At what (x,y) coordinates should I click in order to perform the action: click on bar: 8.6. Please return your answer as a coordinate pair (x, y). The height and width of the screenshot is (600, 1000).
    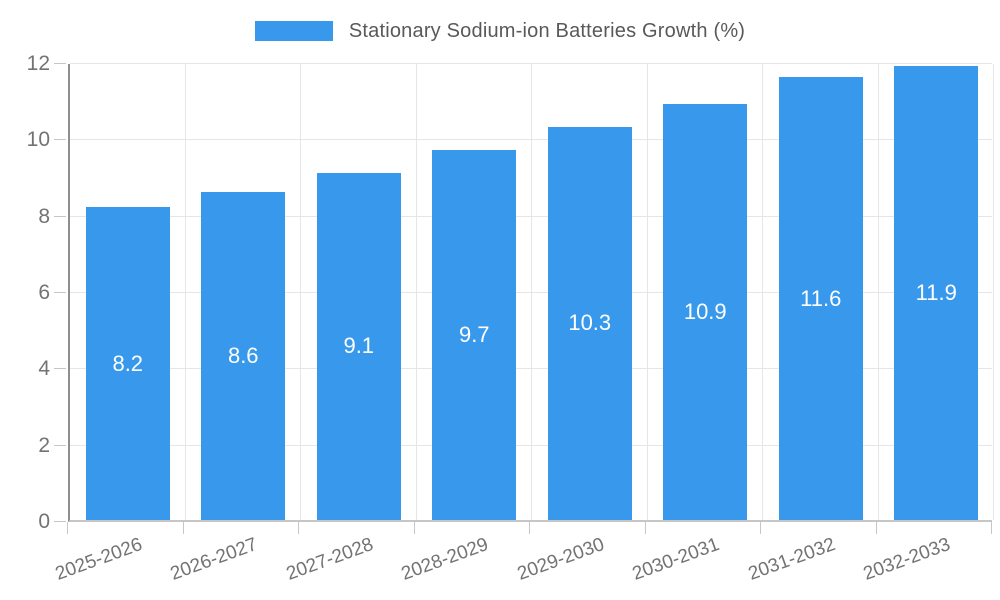
    Looking at the image, I should click on (243, 355).